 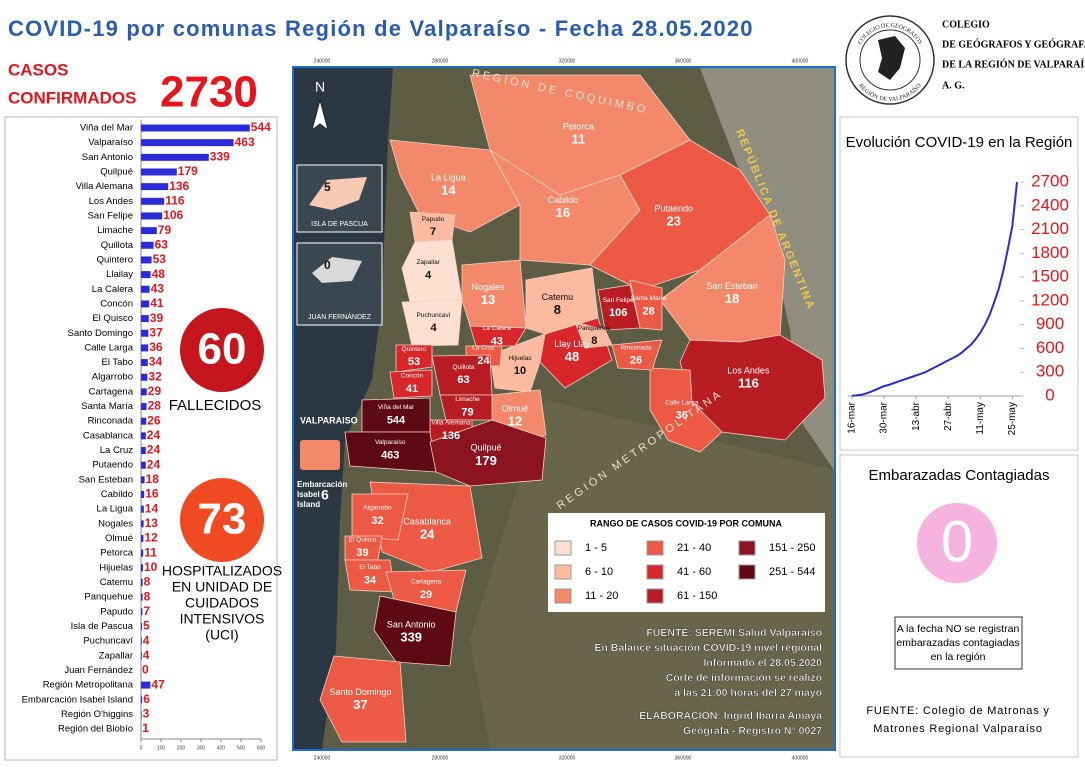 I want to click on logo-text: COLEGIO, so click(x=966, y=24).